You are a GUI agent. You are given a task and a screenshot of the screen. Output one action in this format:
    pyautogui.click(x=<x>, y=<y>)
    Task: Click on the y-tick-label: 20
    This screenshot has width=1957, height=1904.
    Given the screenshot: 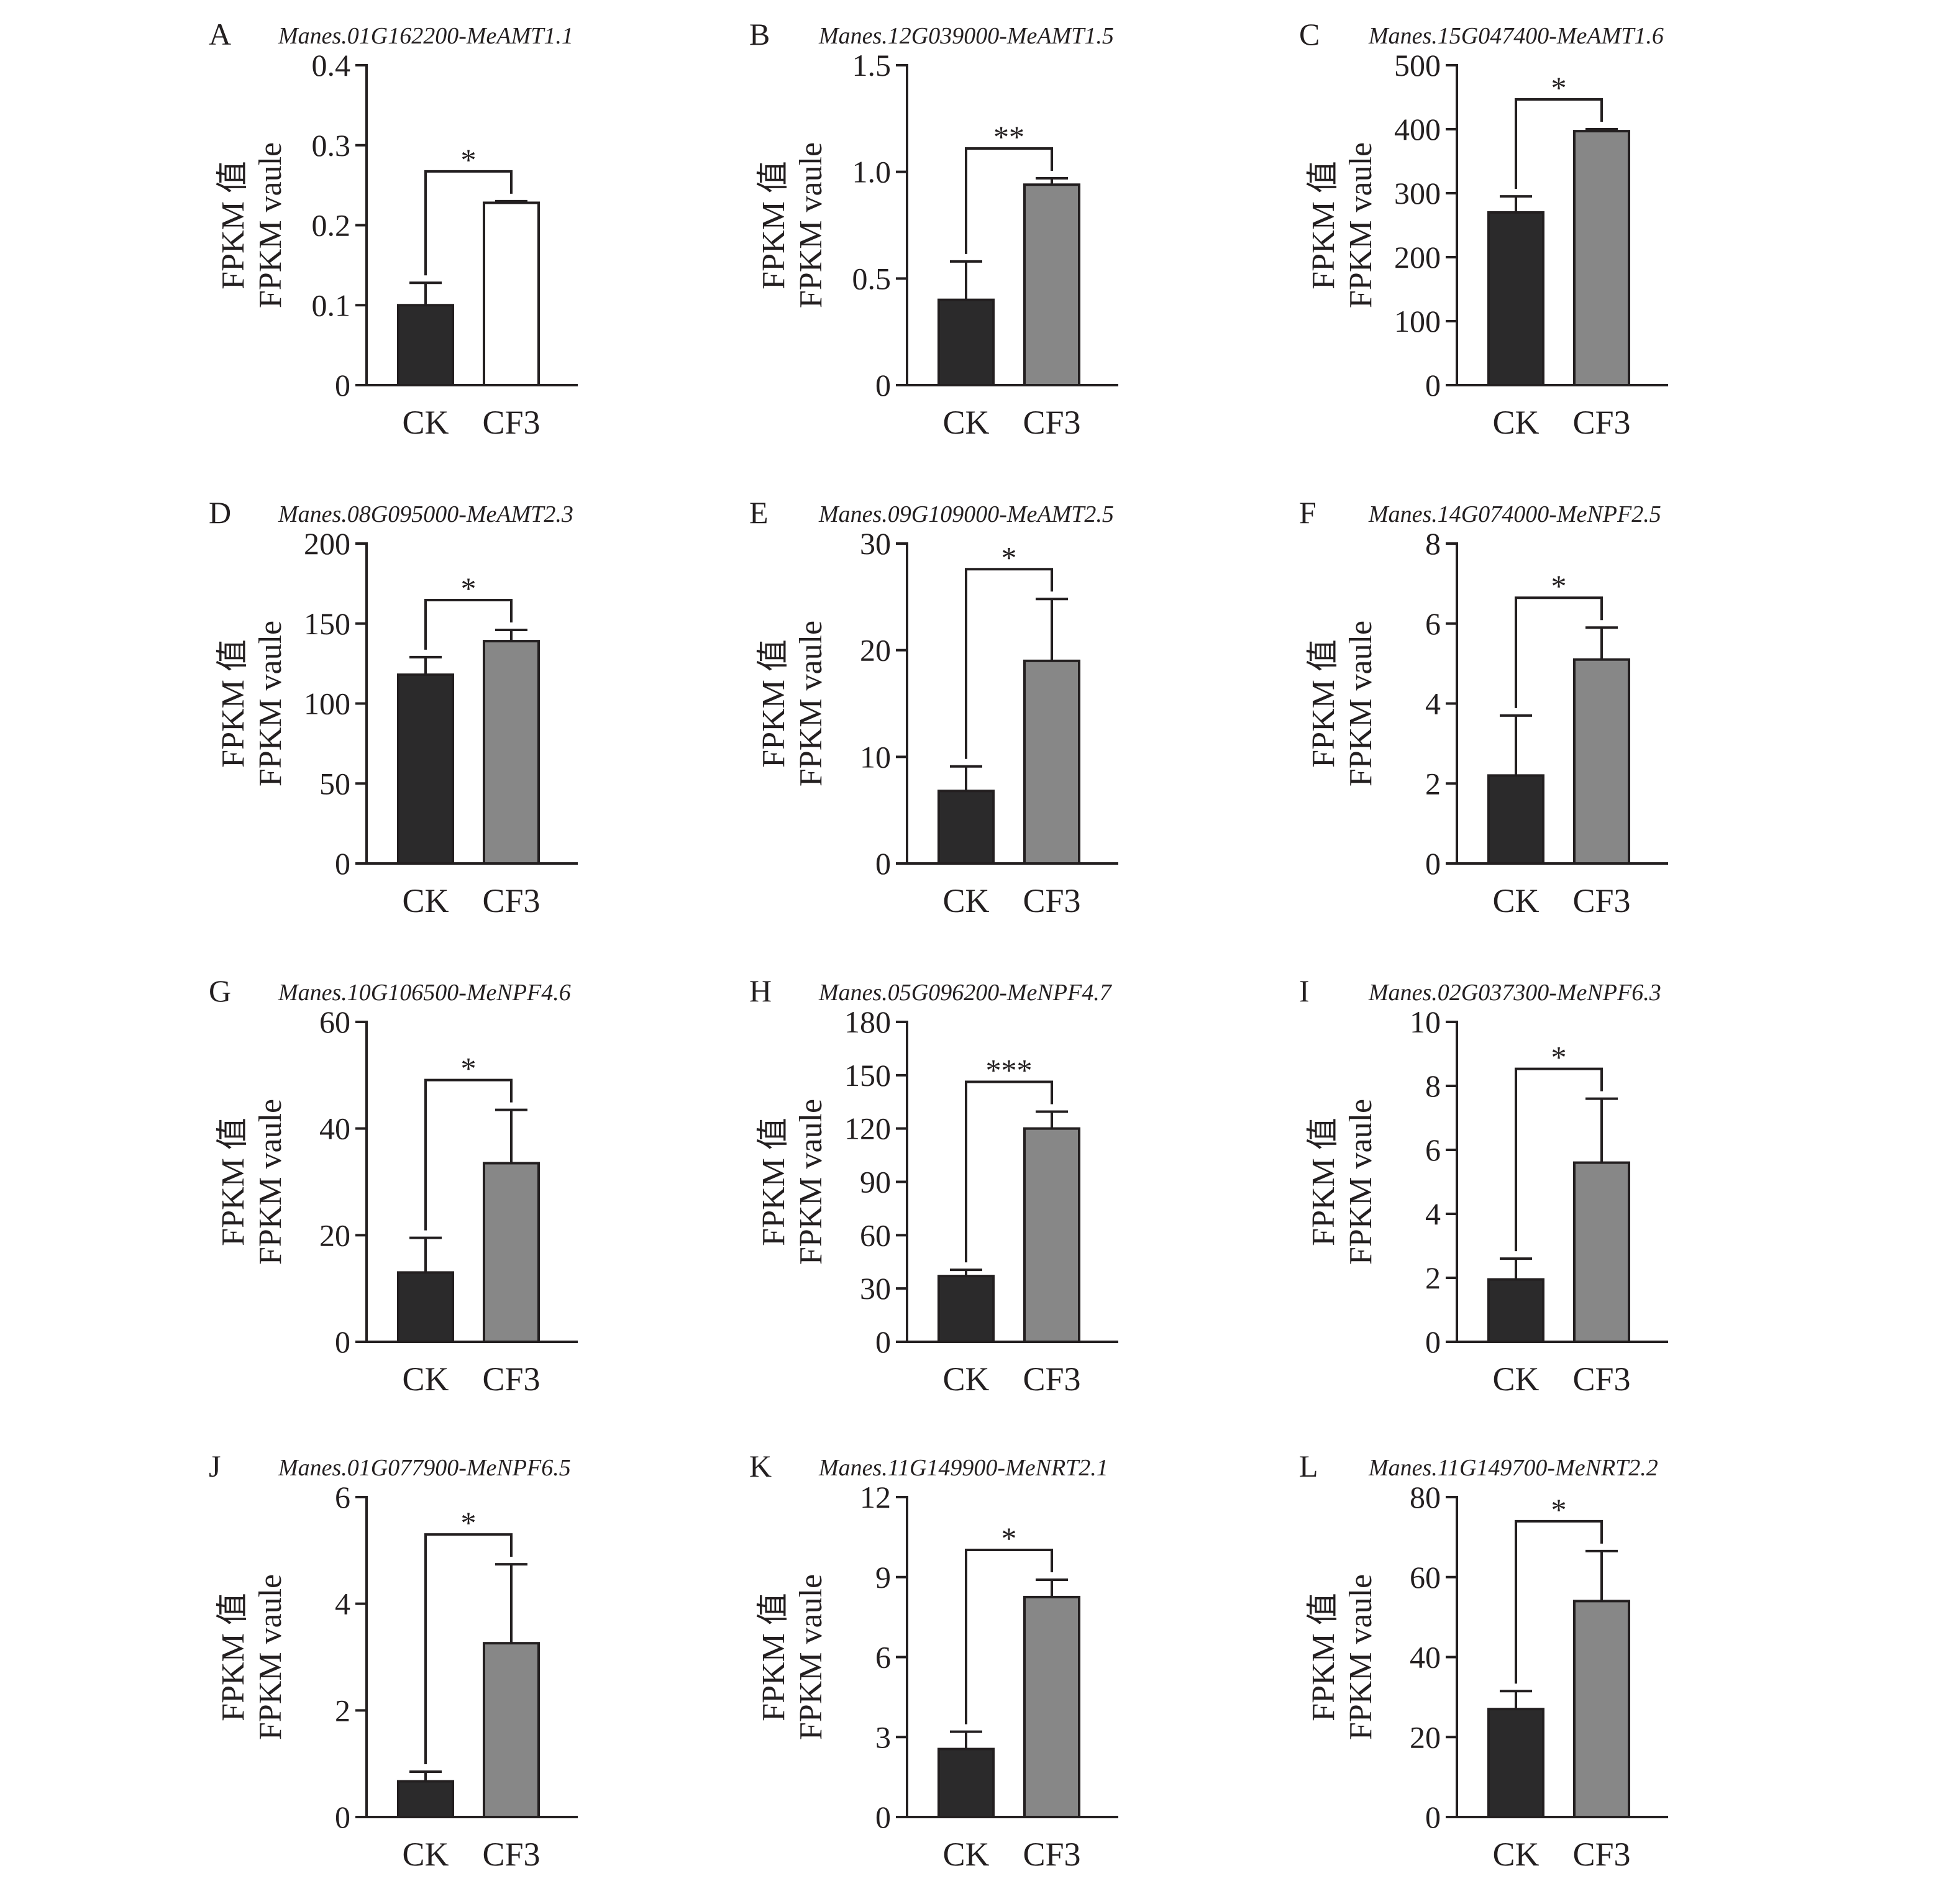 What is the action you would take?
    pyautogui.click(x=1426, y=1737)
    